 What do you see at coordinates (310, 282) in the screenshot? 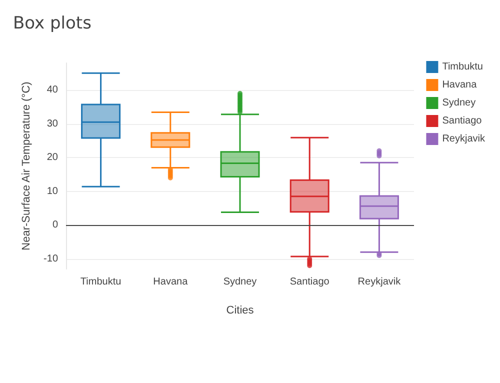
I see `x-tick-label: Santiago` at bounding box center [310, 282].